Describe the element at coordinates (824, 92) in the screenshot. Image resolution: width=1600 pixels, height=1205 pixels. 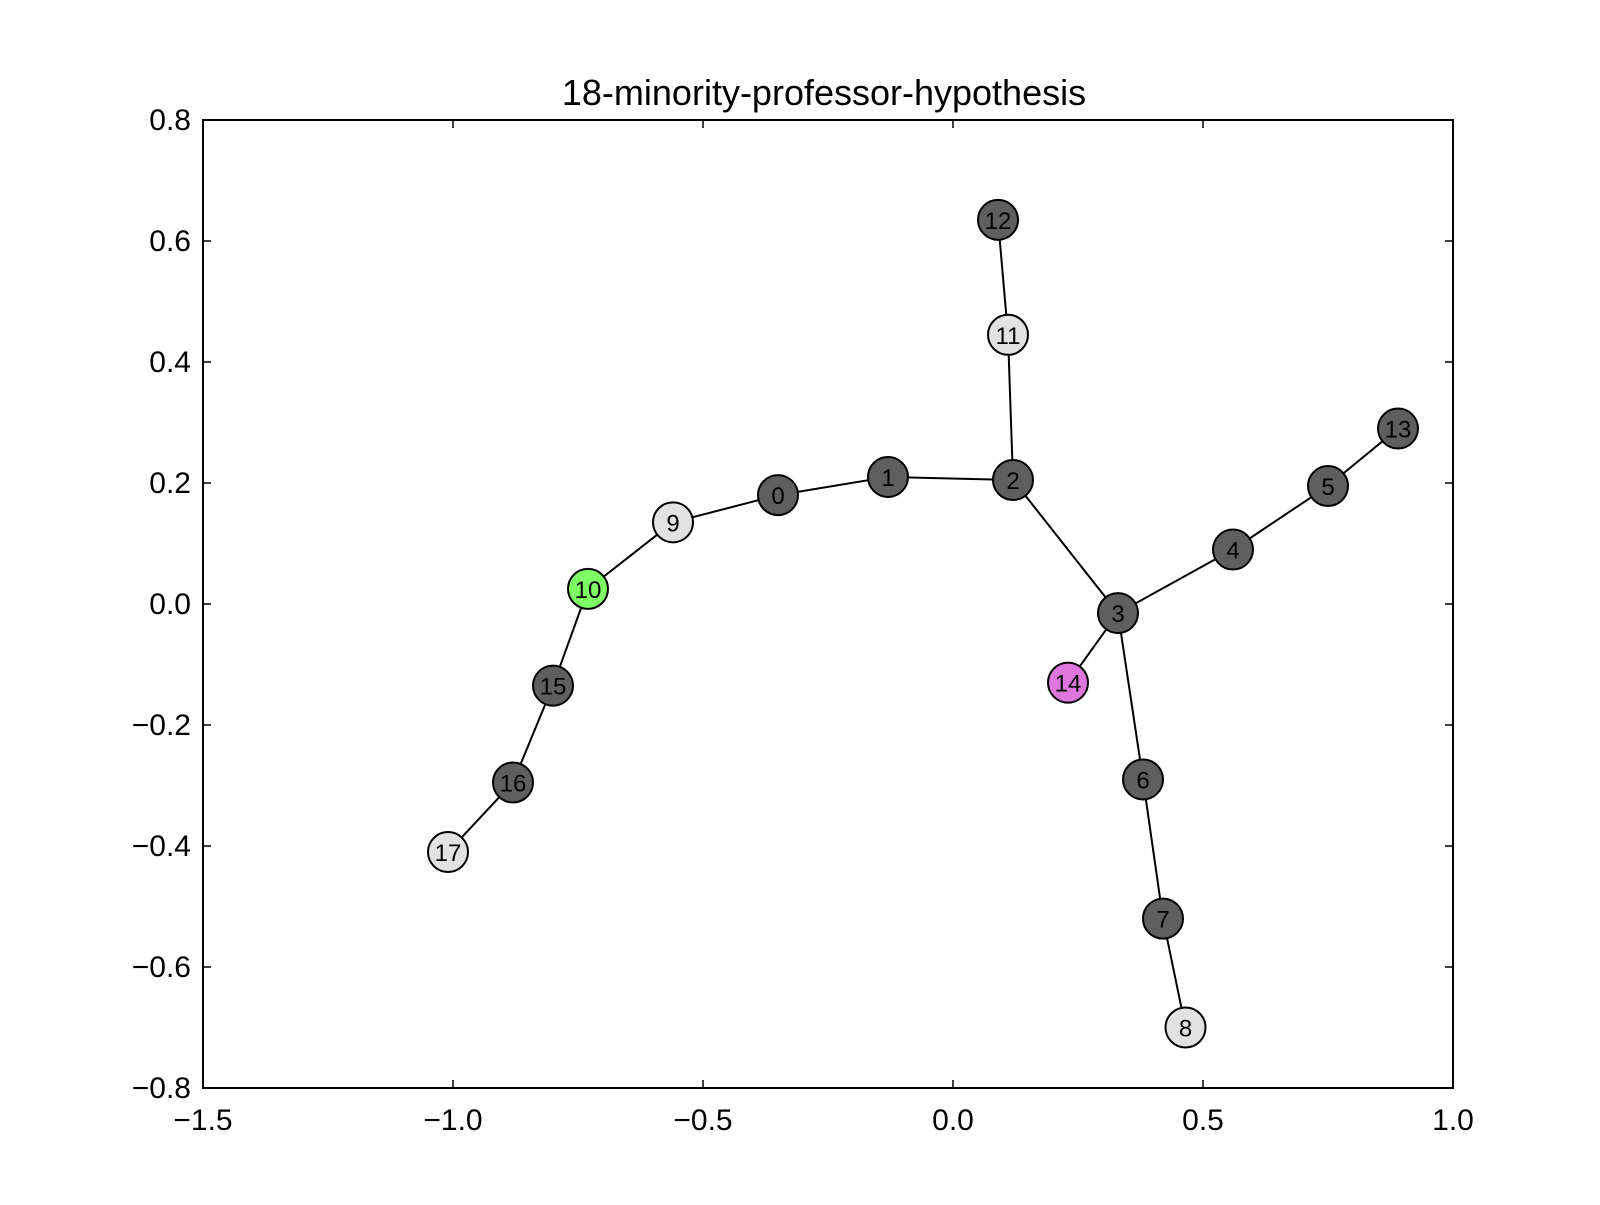
I see `chart-title: 18-minority-professor-hypothesis` at that location.